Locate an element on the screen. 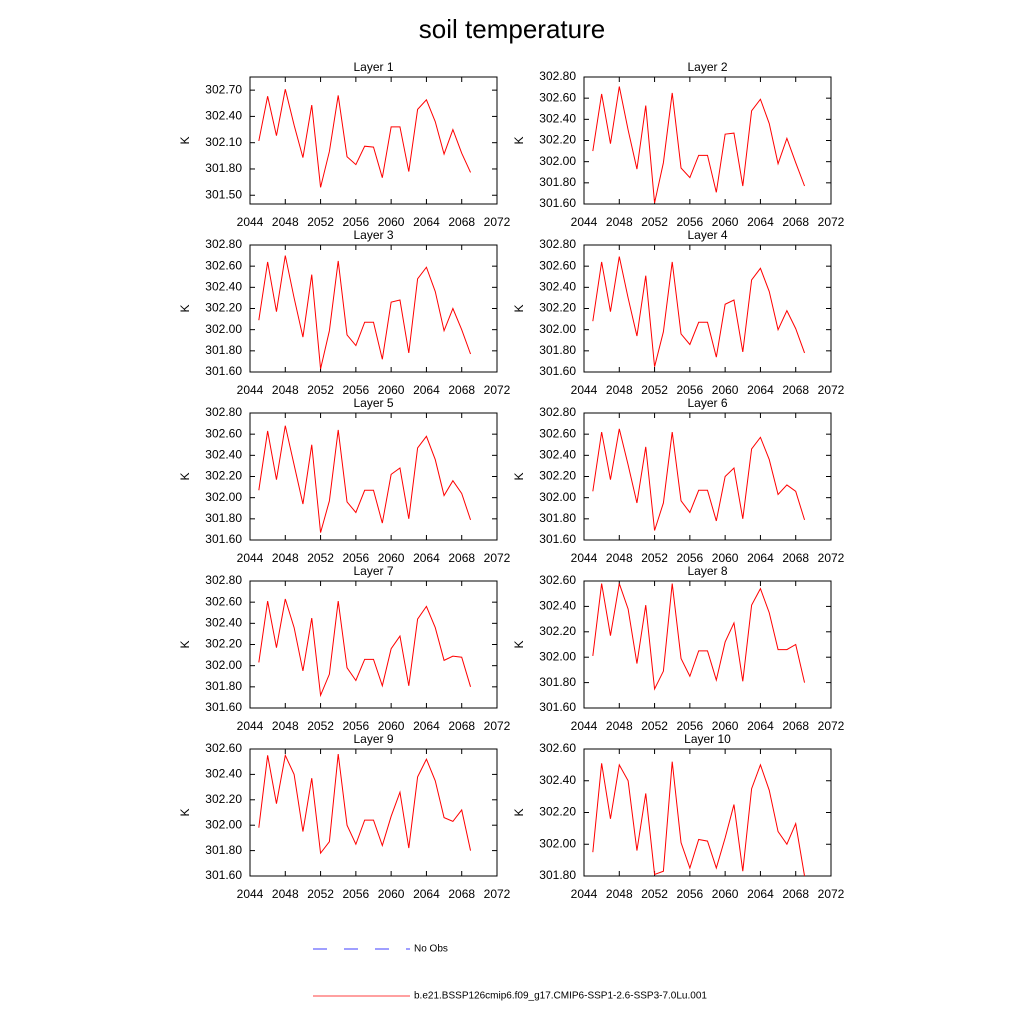 This screenshot has height=1024, width=1024. y-tick-label: 301.50 is located at coordinates (223, 194).